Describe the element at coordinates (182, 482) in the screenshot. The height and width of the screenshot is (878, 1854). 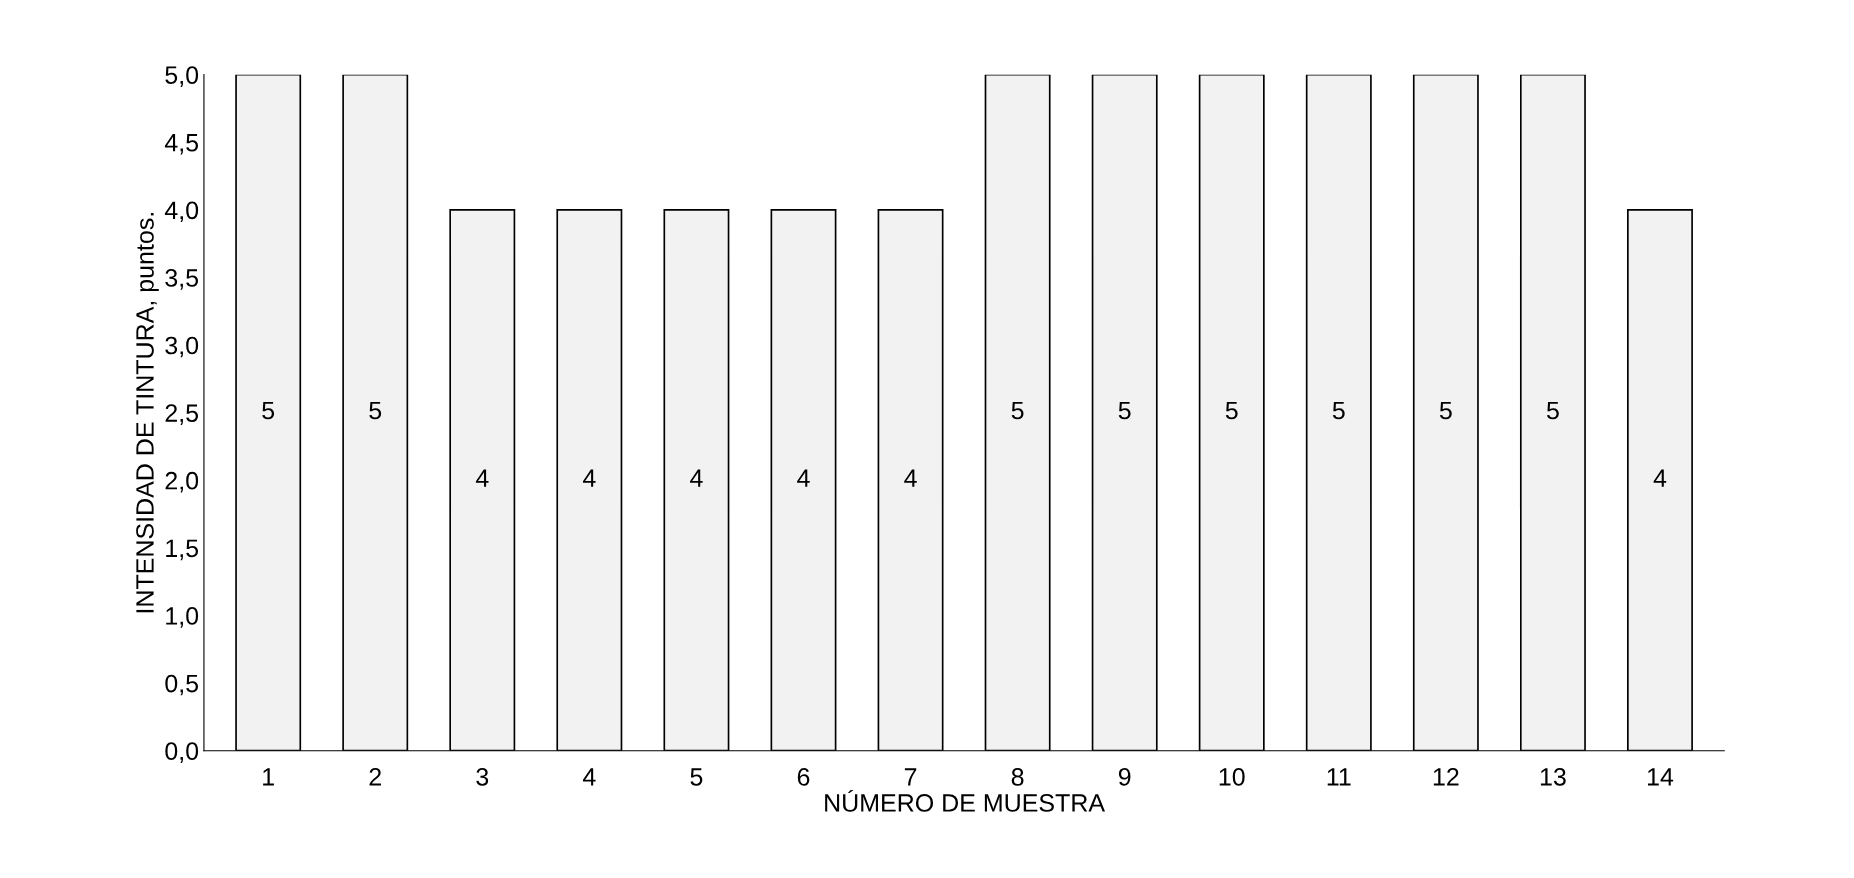
I see `y-tick-label: 2,0` at that location.